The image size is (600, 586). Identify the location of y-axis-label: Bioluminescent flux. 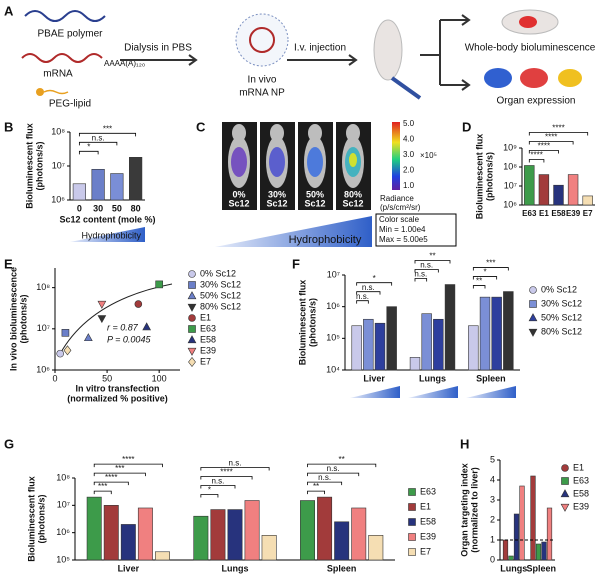
(302, 323).